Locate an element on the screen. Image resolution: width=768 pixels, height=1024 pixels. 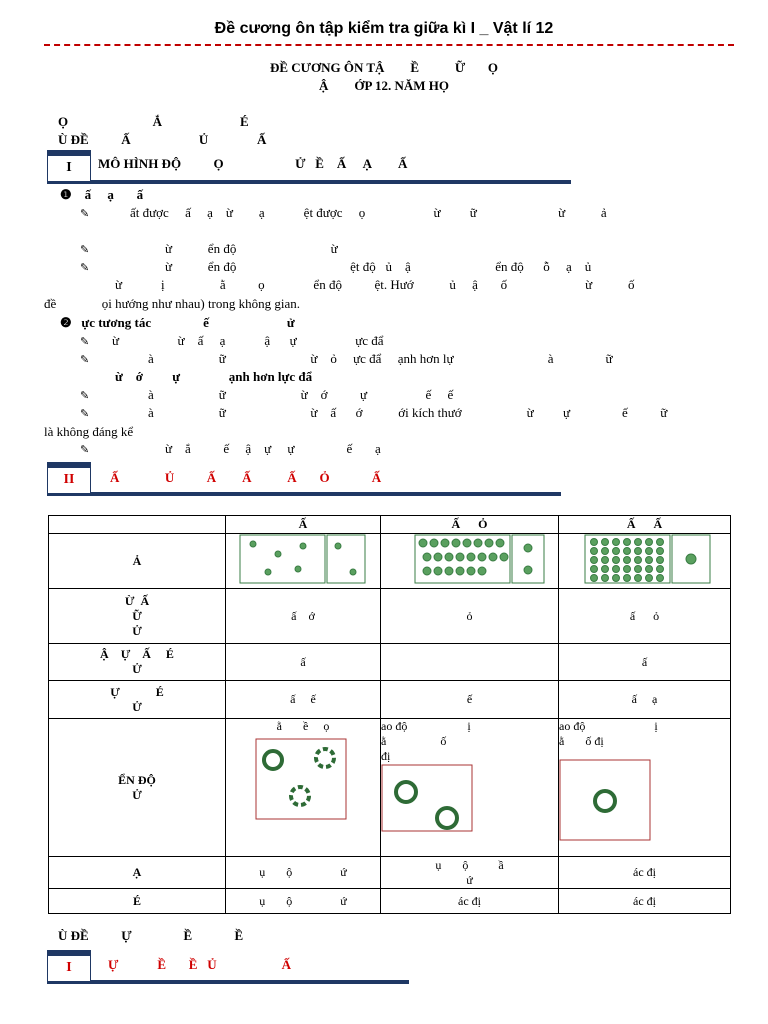
row-label: Ả is located at coordinates (137, 561).